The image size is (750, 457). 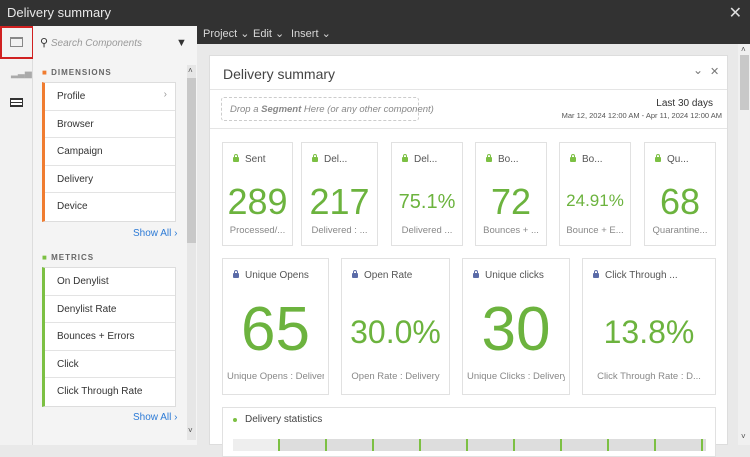 What do you see at coordinates (75, 179) in the screenshot?
I see `item-label: Delivery` at bounding box center [75, 179].